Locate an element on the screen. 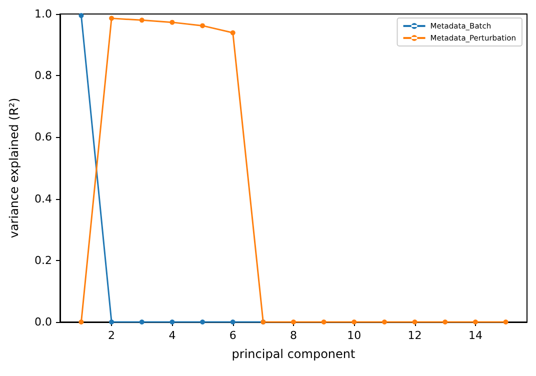 The height and width of the screenshot is (376, 536). y-tick-label: 0.8 is located at coordinates (43, 75).